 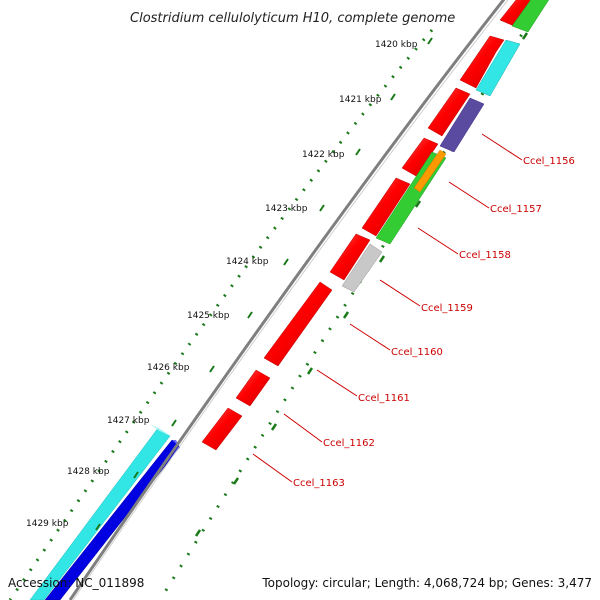 What do you see at coordinates (384, 398) in the screenshot?
I see `gene-label: Ccel_1161` at bounding box center [384, 398].